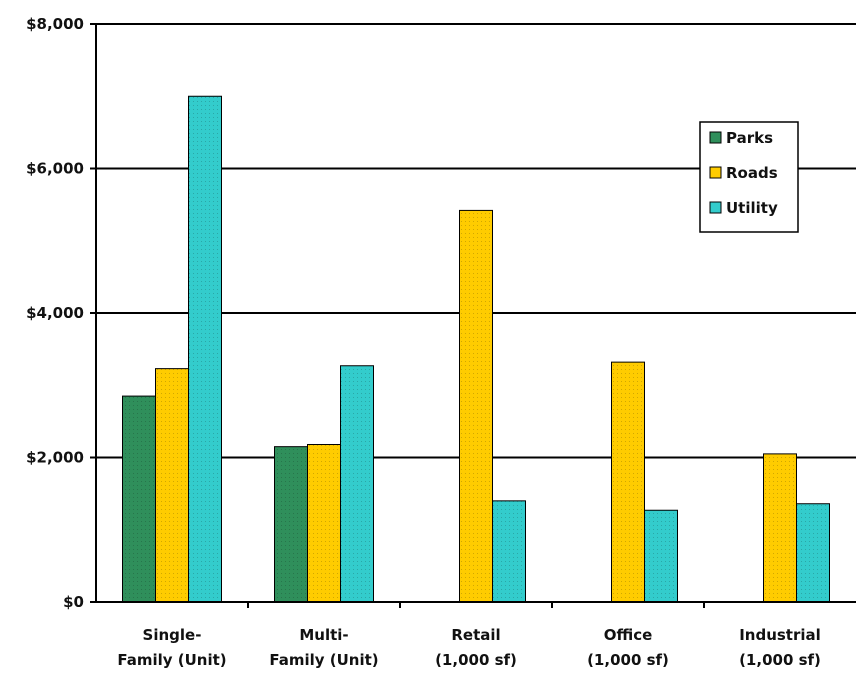 The width and height of the screenshot is (856, 673). What do you see at coordinates (715, 207) in the screenshot?
I see `legend-swatch-utility` at bounding box center [715, 207].